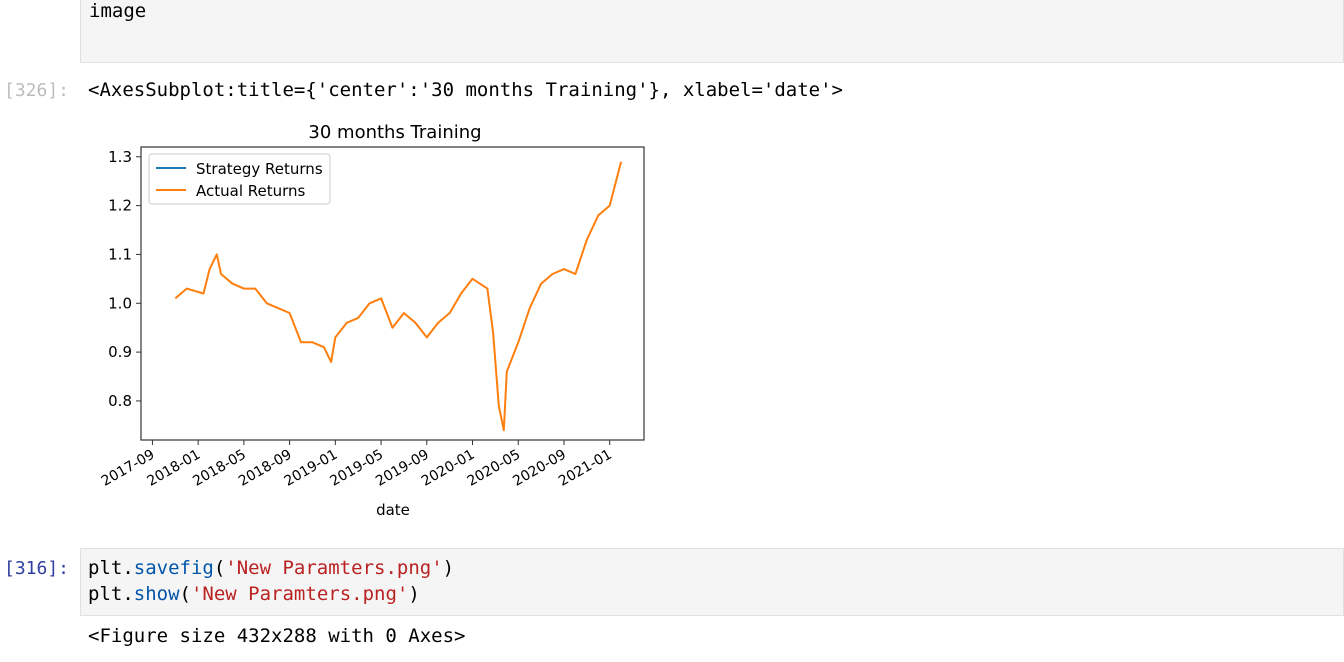 Image resolution: width=1344 pixels, height=662 pixels. Describe the element at coordinates (111, 568) in the screenshot. I see `code-obj-1: plt.` at that location.